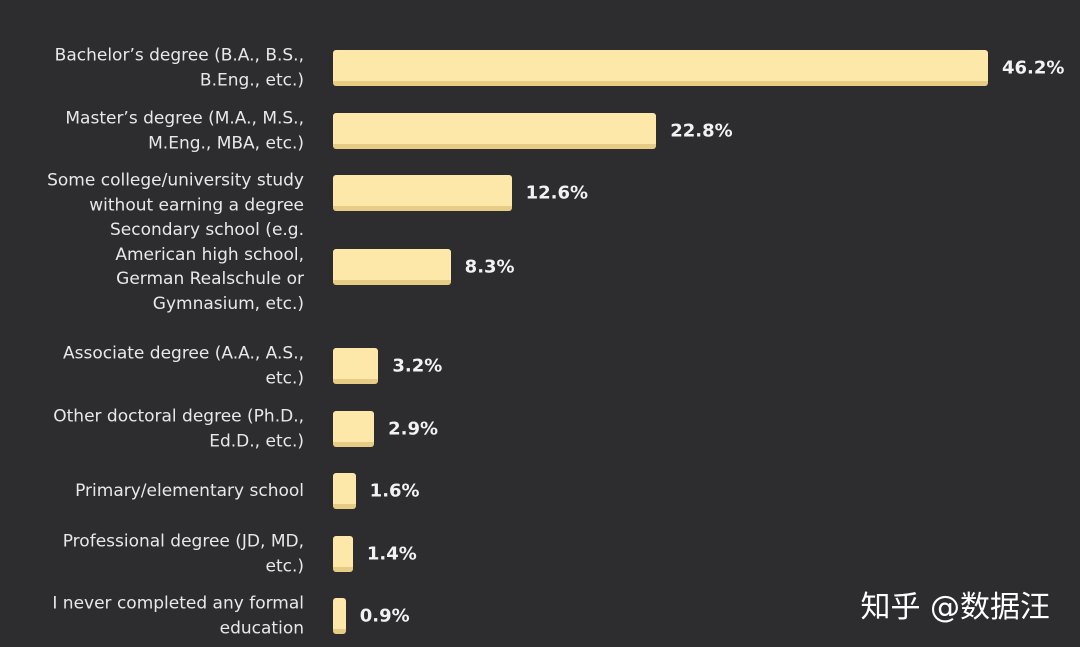 This screenshot has height=647, width=1080. I want to click on value-label: 12.6%, so click(557, 193).